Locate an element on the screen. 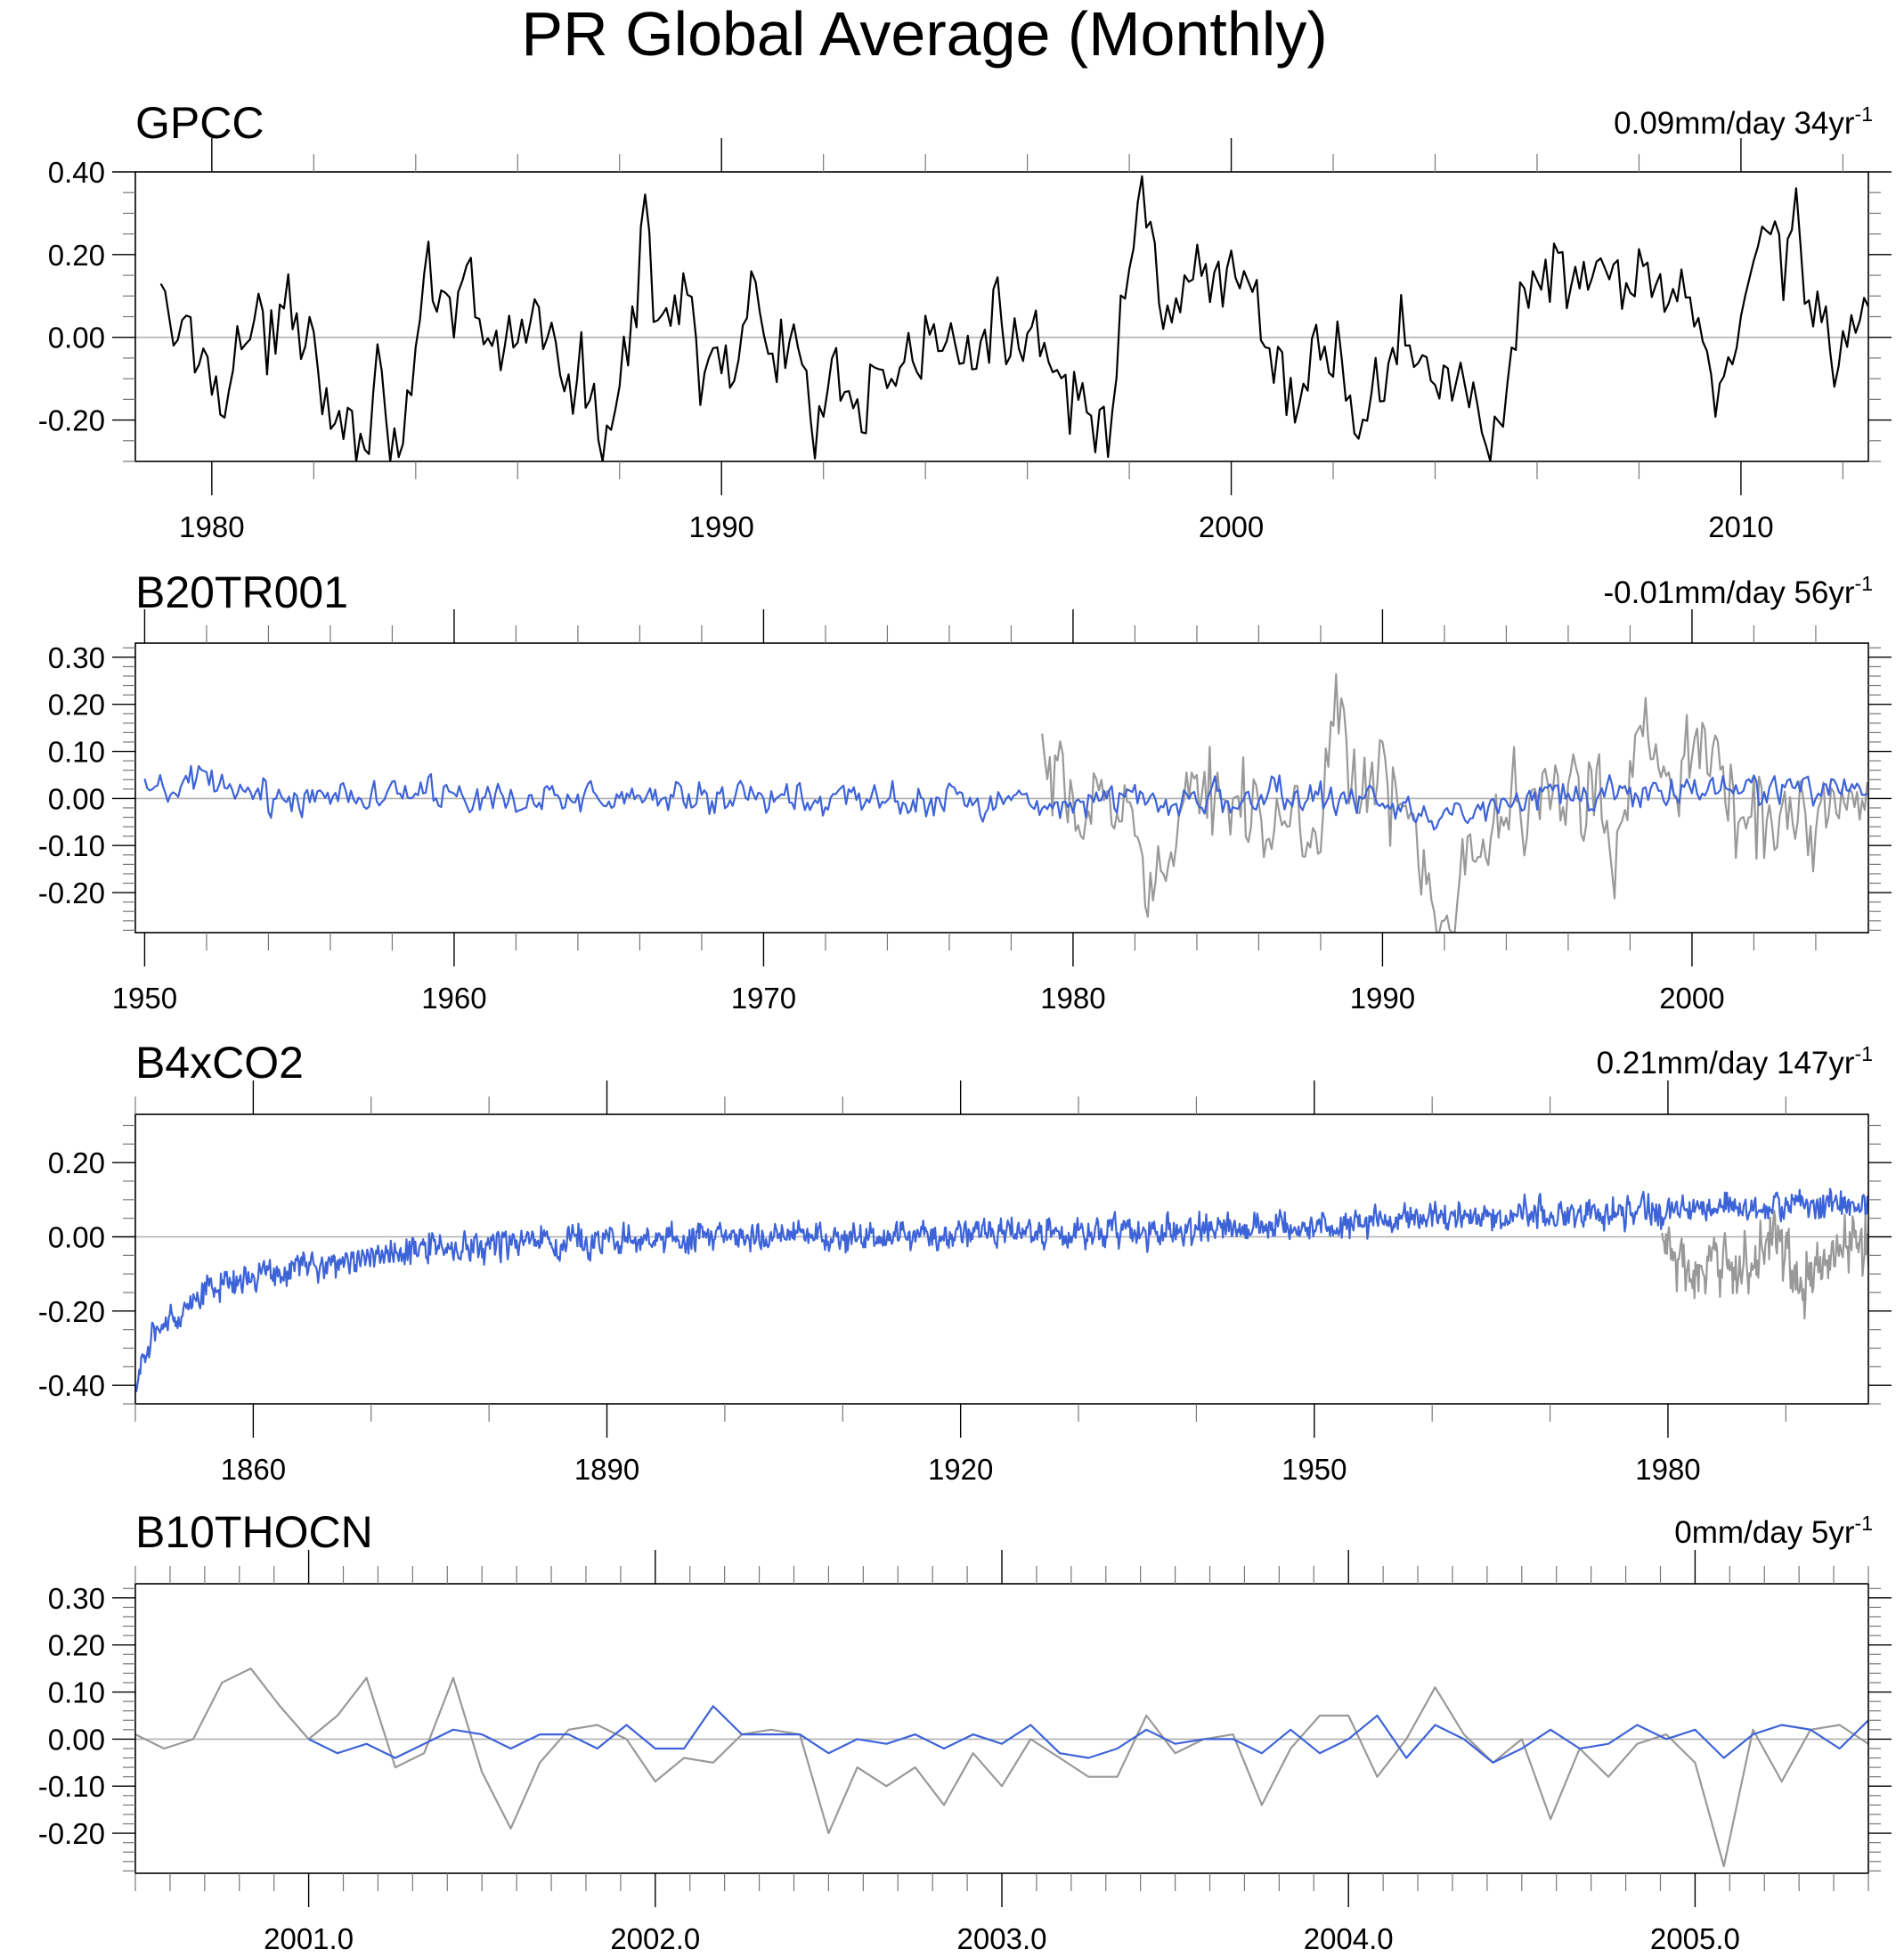 This screenshot has width=1904, height=1957. panel-title: GPCC is located at coordinates (199, 123).